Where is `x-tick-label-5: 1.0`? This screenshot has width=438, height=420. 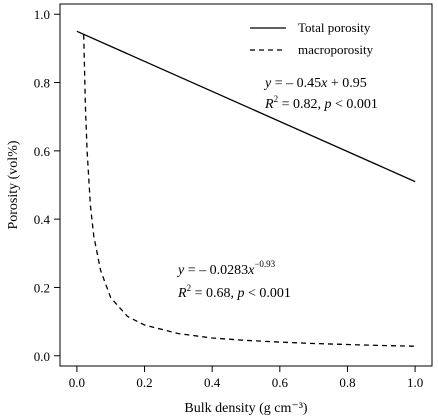
x-tick-label-5: 1.0 is located at coordinates (415, 382).